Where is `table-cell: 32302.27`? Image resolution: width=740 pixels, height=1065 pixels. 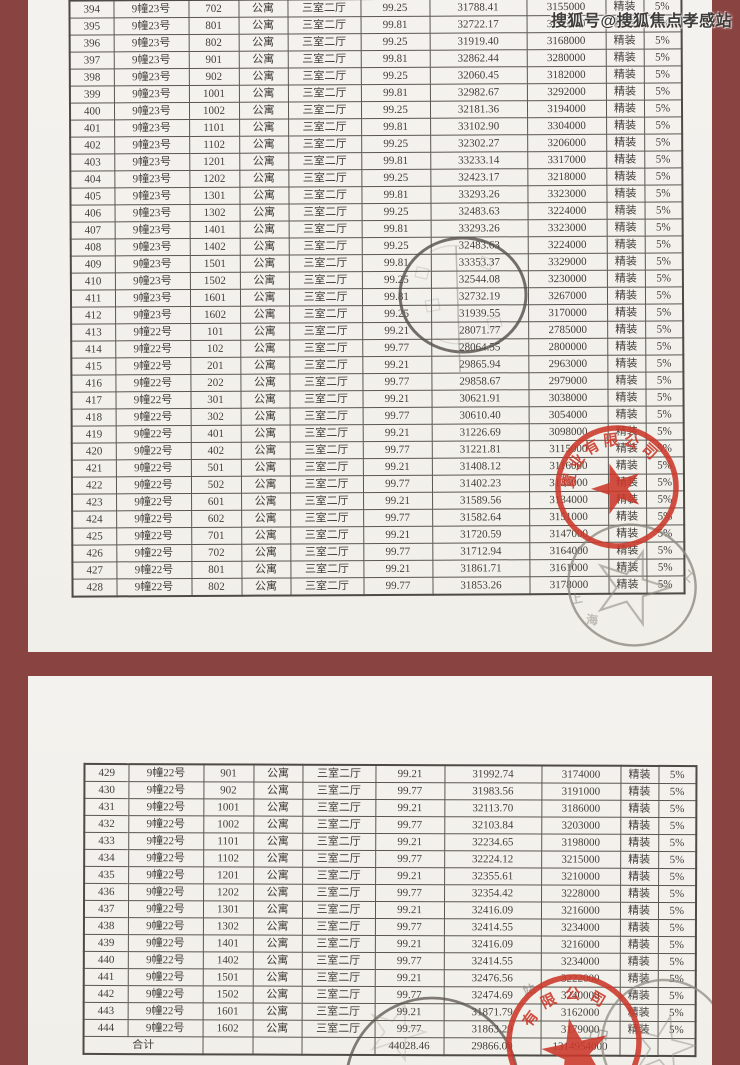
table-cell: 32302.27 is located at coordinates (479, 143).